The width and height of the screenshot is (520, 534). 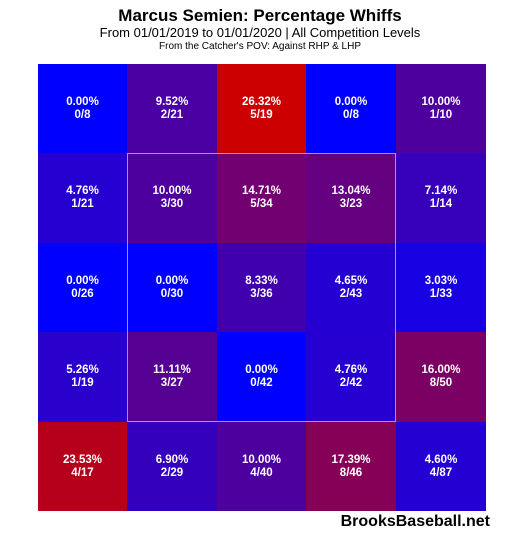 I want to click on zone-whiff-percentage: 6.90%, so click(x=172, y=459).